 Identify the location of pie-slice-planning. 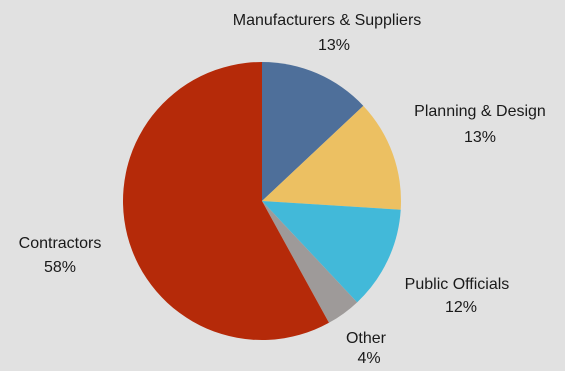
(331, 157).